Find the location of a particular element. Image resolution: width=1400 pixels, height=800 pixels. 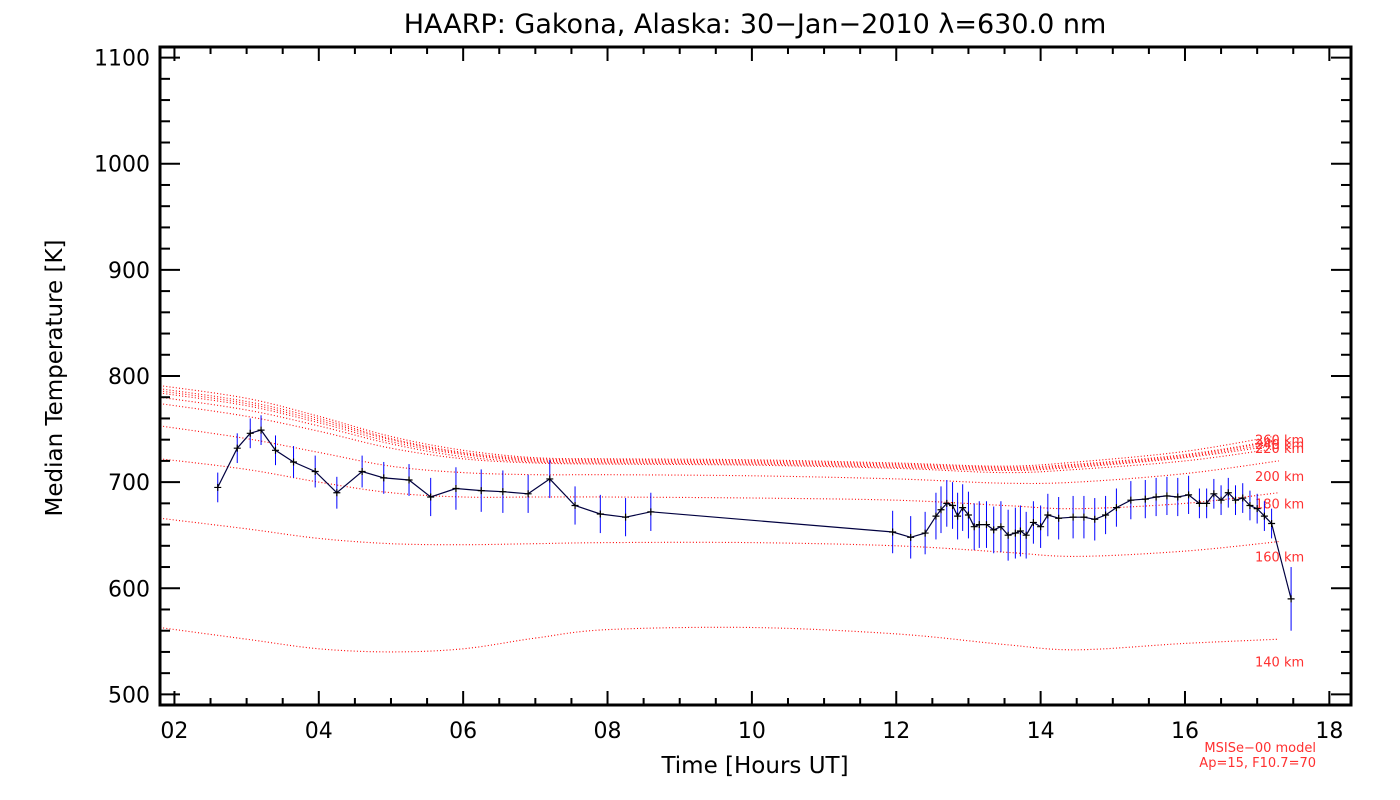

model-label-140-km: 140 km is located at coordinates (1279, 662).